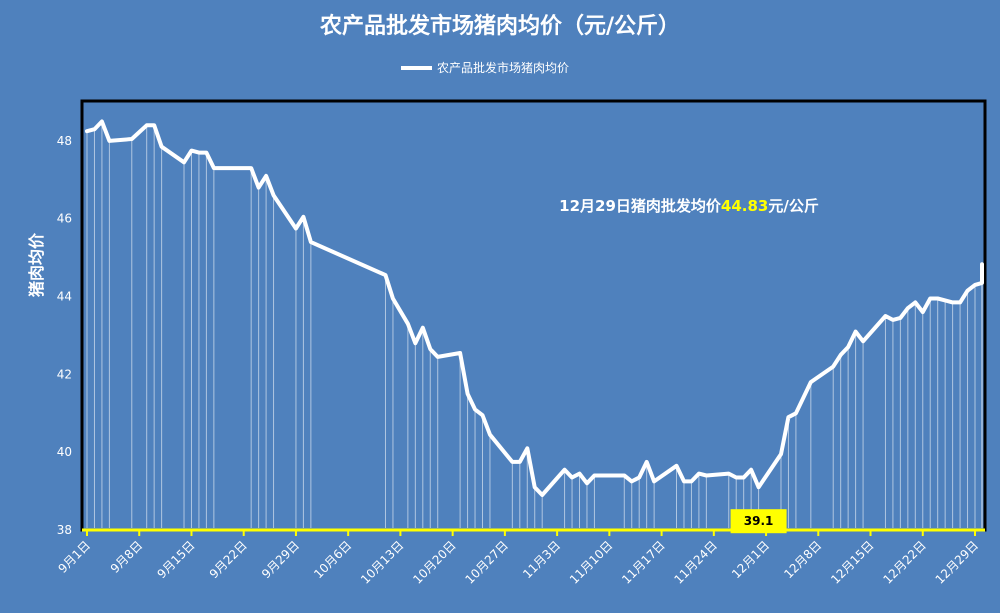 The width and height of the screenshot is (1000, 613). I want to click on x-tick-label: 9月29日, so click(280, 559).